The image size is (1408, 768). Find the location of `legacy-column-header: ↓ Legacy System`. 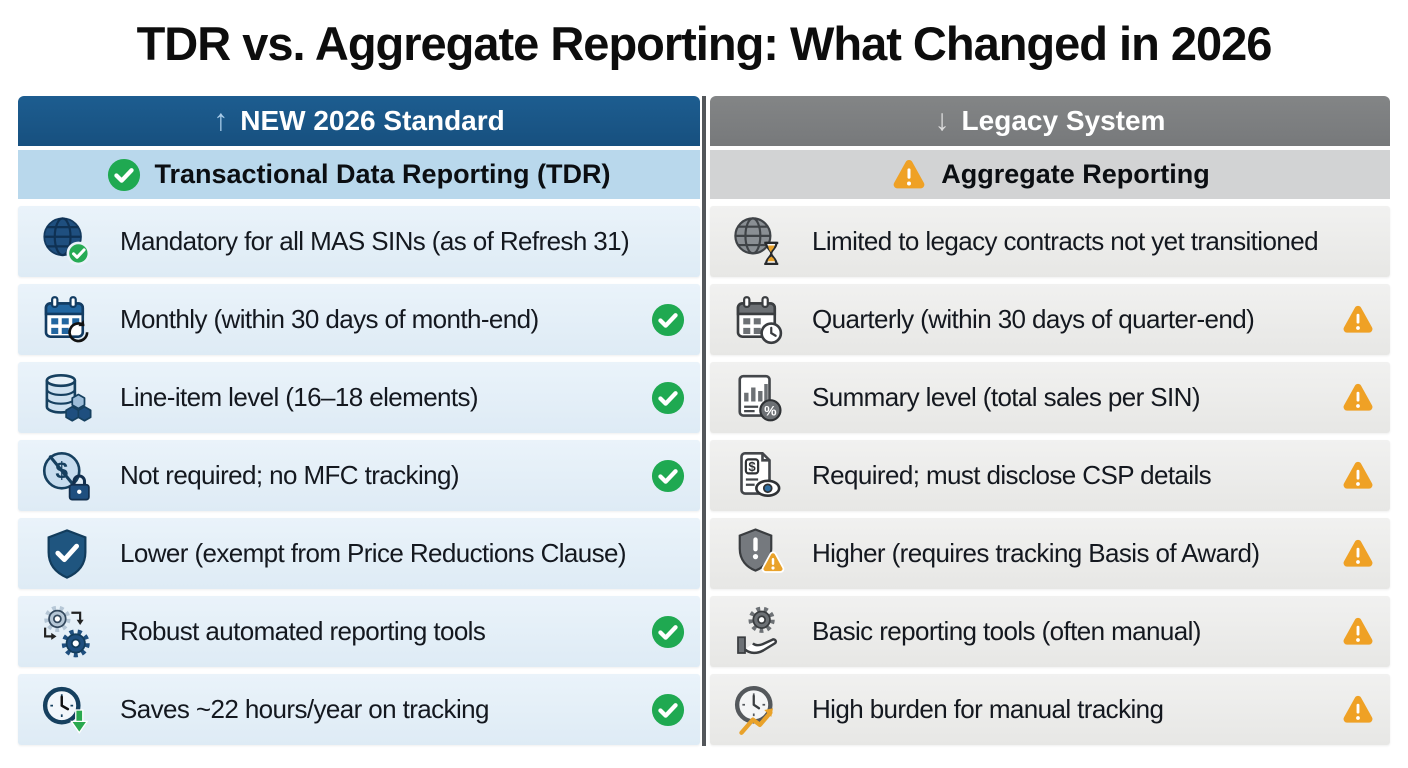

legacy-column-header: ↓ Legacy System is located at coordinates (1050, 121).